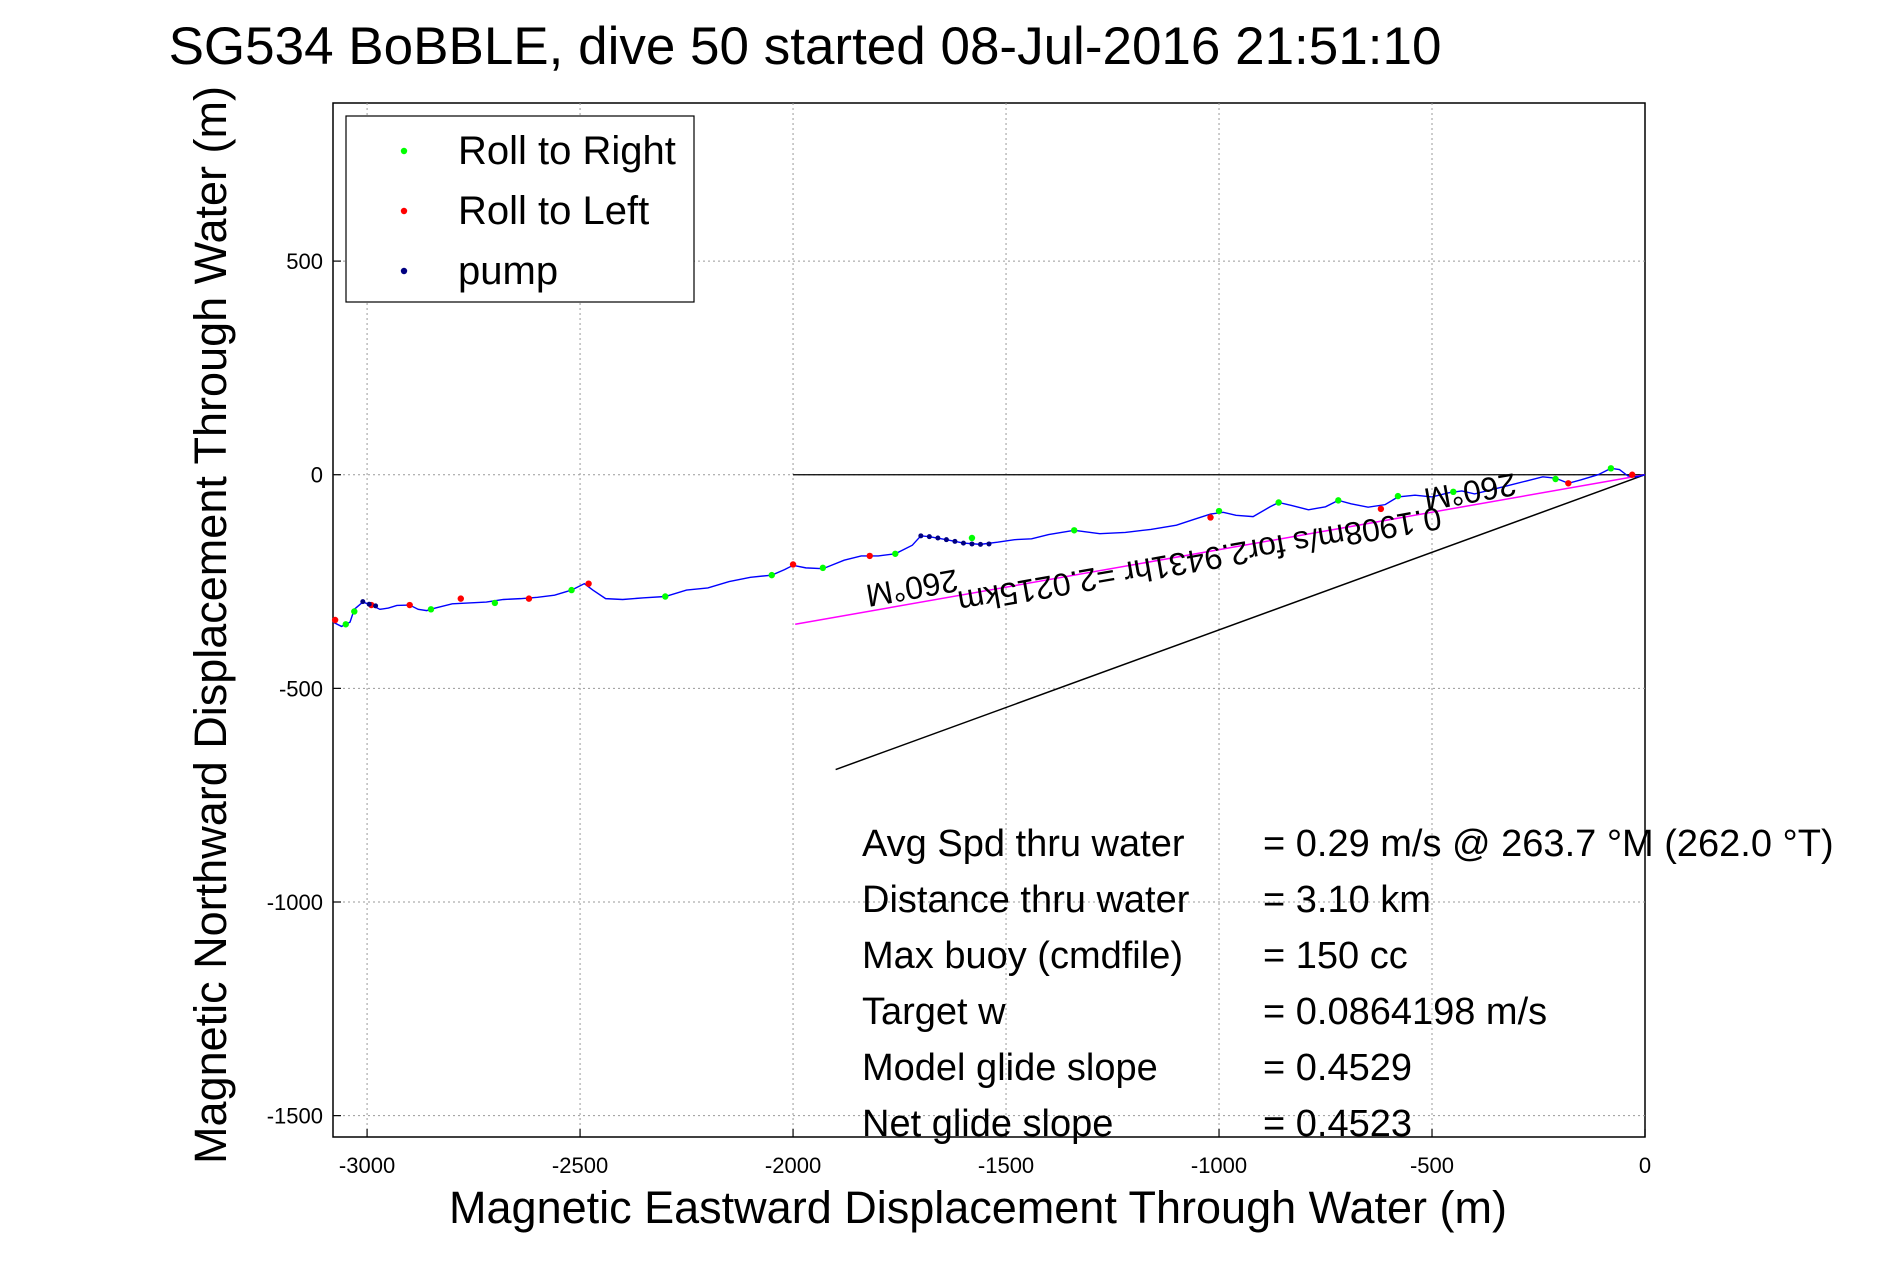 The height and width of the screenshot is (1262, 1891). I want to click on legend: Roll to Right Roll to Left pump, so click(520, 209).